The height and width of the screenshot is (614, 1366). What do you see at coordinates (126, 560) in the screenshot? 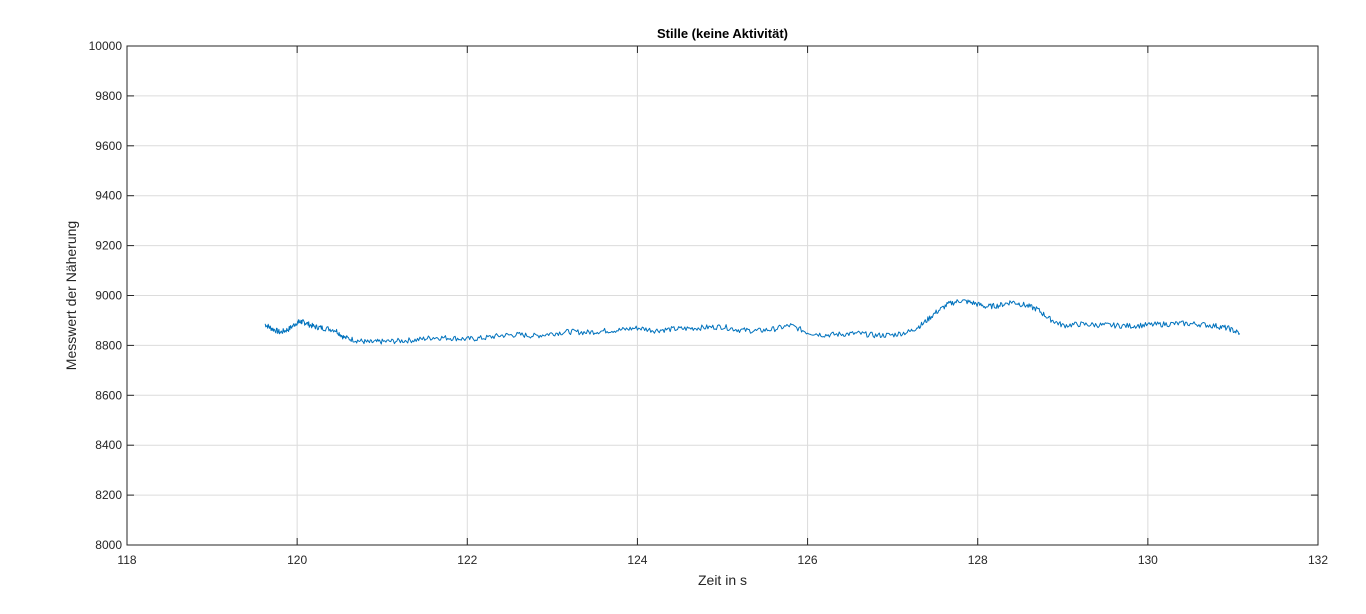
I see `x-tick-label: 118` at bounding box center [126, 560].